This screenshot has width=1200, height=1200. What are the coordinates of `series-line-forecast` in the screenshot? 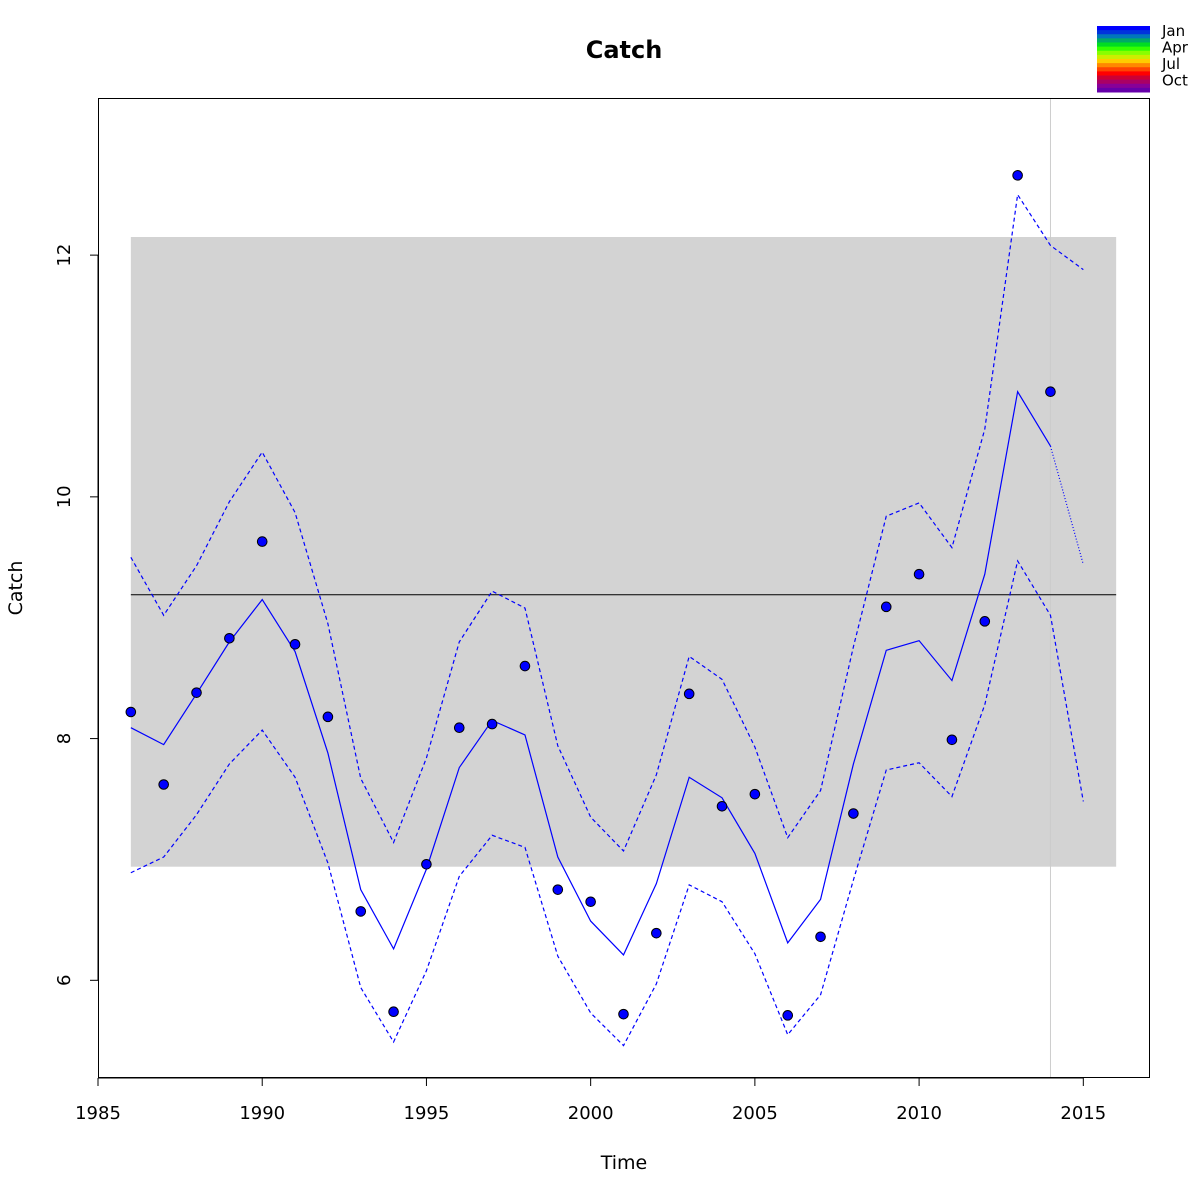 It's located at (1066, 505).